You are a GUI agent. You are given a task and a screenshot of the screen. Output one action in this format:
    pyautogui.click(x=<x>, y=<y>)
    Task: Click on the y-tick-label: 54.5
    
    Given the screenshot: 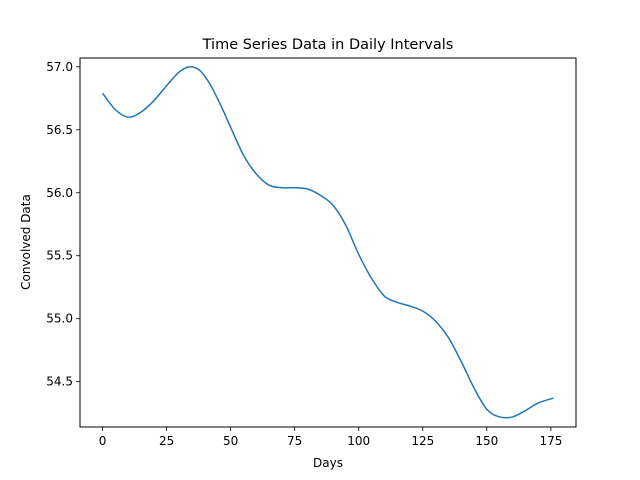 What is the action you would take?
    pyautogui.click(x=59, y=382)
    